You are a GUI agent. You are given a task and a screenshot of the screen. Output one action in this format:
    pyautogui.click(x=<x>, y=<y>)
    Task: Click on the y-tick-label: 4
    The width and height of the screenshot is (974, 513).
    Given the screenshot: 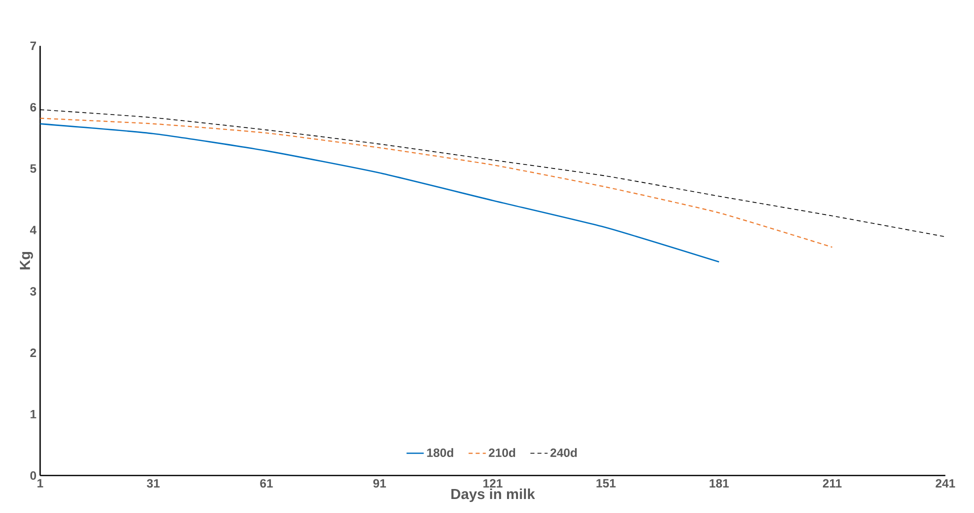 What is the action you would take?
    pyautogui.click(x=33, y=230)
    